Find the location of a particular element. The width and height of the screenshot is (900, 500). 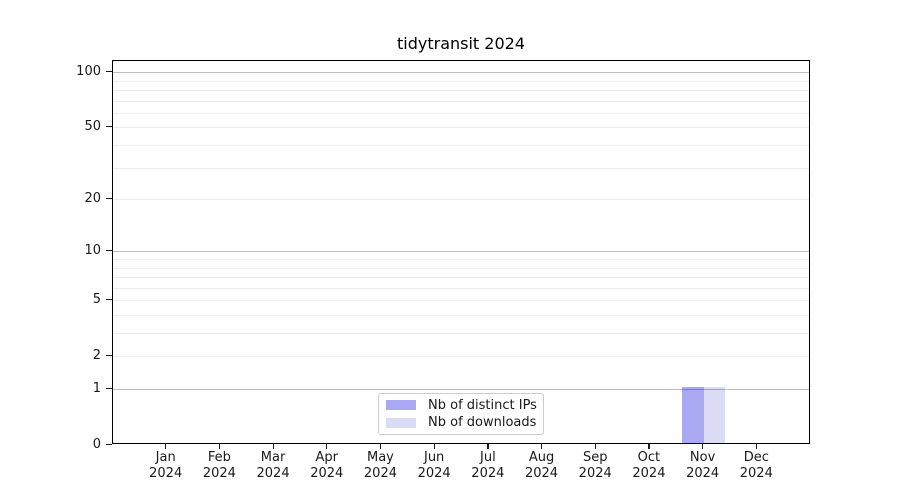

y-tick-label: 1 is located at coordinates (96, 388).